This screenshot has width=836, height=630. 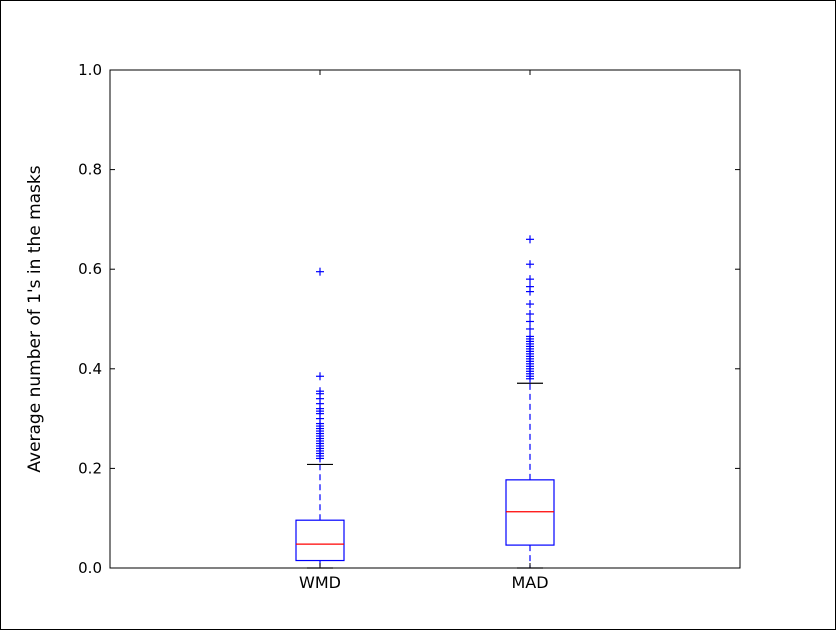 What do you see at coordinates (90, 369) in the screenshot?
I see `y-tick-label: 0.4` at bounding box center [90, 369].